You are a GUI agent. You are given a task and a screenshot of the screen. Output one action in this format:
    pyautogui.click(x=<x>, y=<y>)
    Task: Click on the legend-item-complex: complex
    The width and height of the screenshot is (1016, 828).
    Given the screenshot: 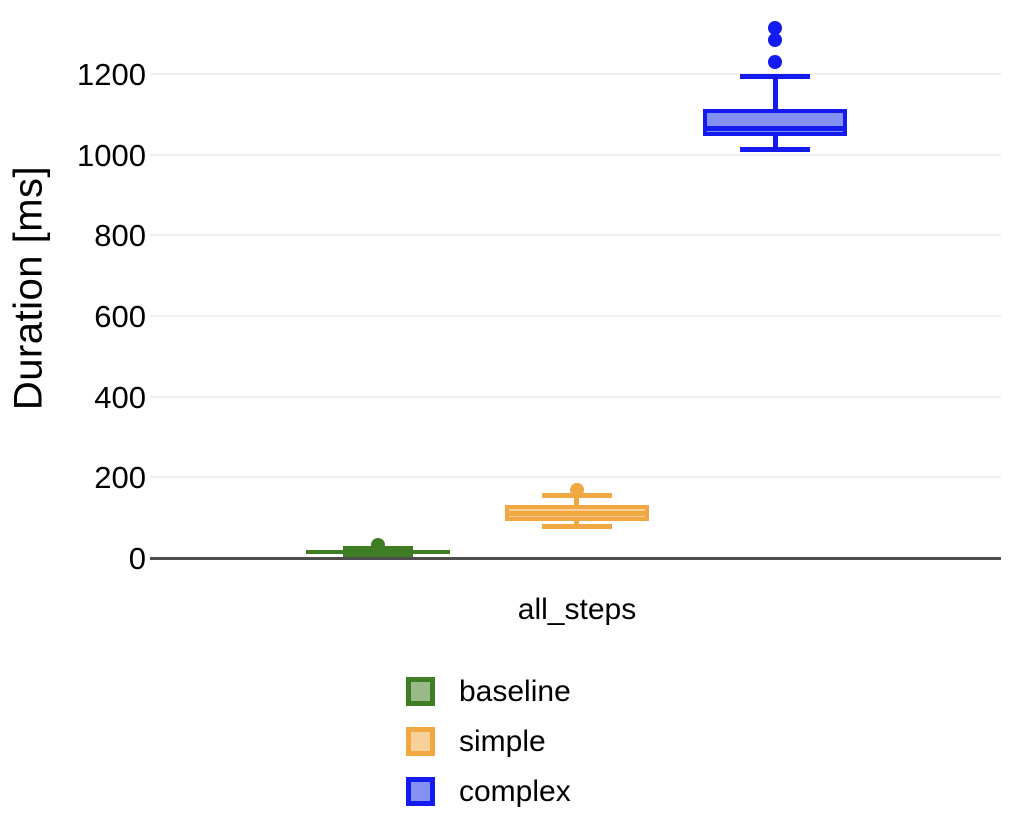 What is the action you would take?
    pyautogui.click(x=488, y=791)
    